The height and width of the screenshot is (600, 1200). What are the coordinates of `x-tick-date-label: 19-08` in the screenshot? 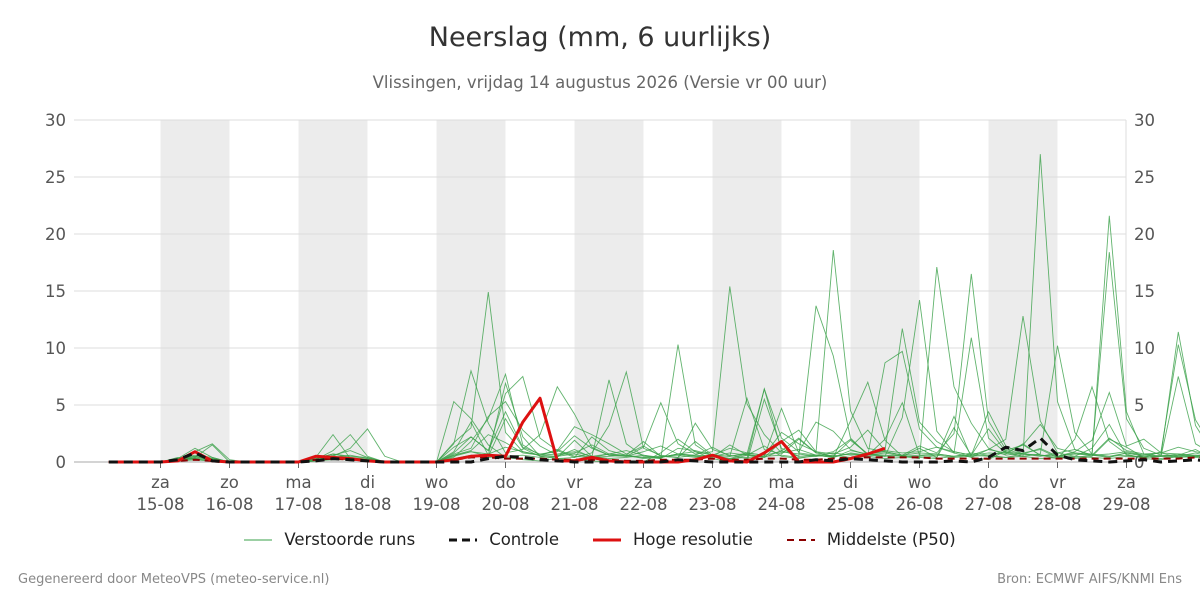 It's located at (437, 504).